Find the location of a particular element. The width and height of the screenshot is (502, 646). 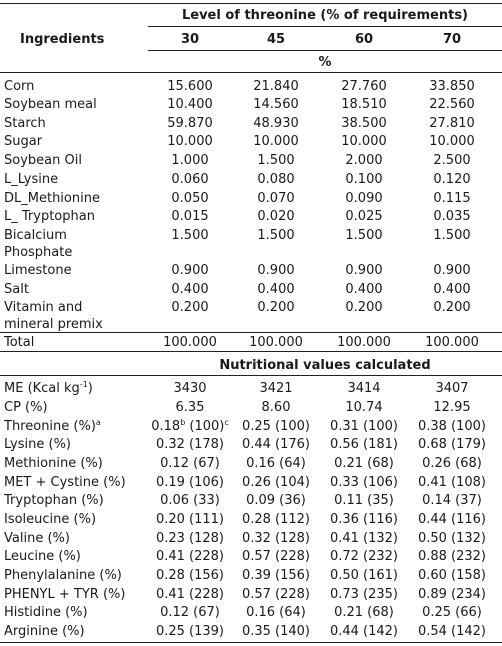

nutrient-value-text: 0.35 (140) is located at coordinates (276, 631).